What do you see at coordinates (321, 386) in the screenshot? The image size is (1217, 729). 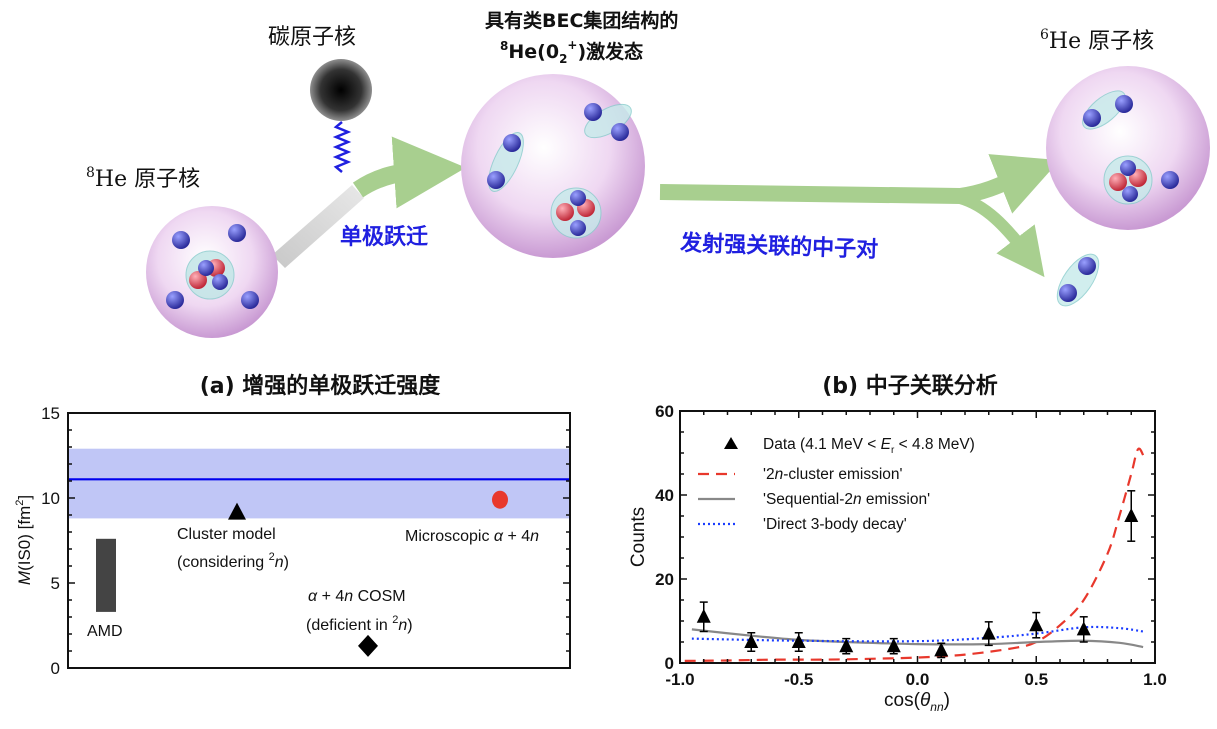 I see `chart-a-title: (a) 增强的单极跃迁强度` at bounding box center [321, 386].